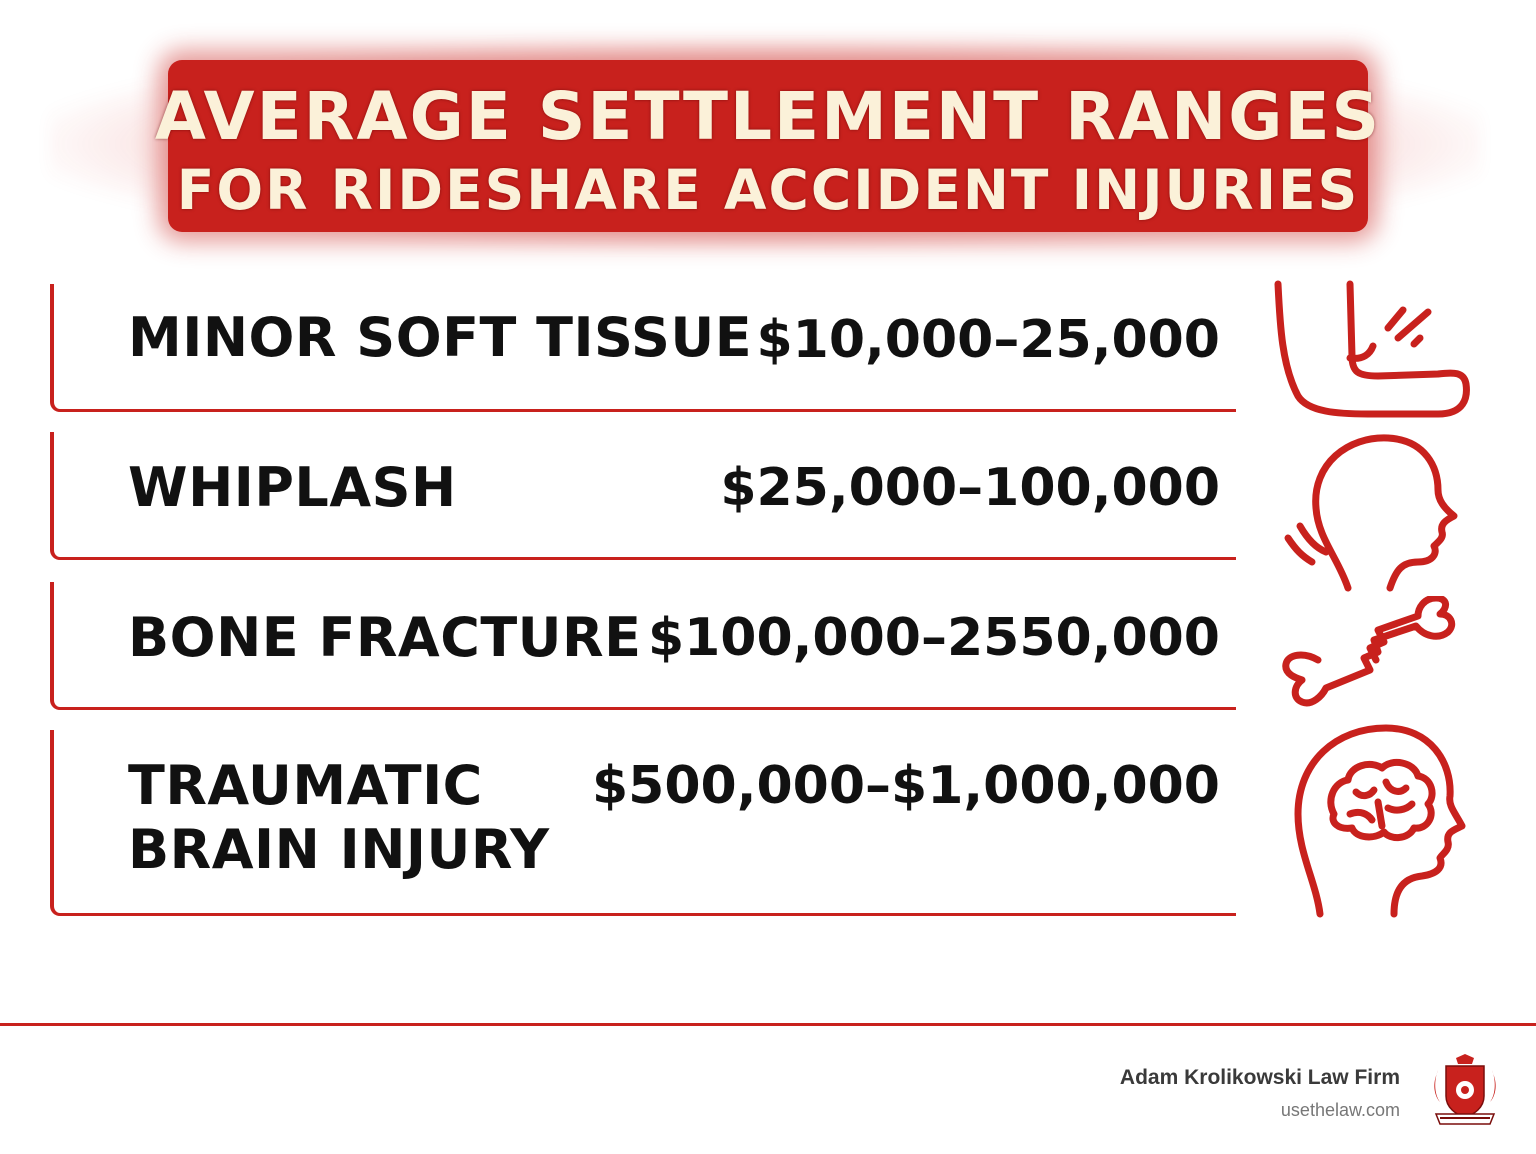  I want to click on settlement-range: $500,000–$1,000,000, so click(906, 786).